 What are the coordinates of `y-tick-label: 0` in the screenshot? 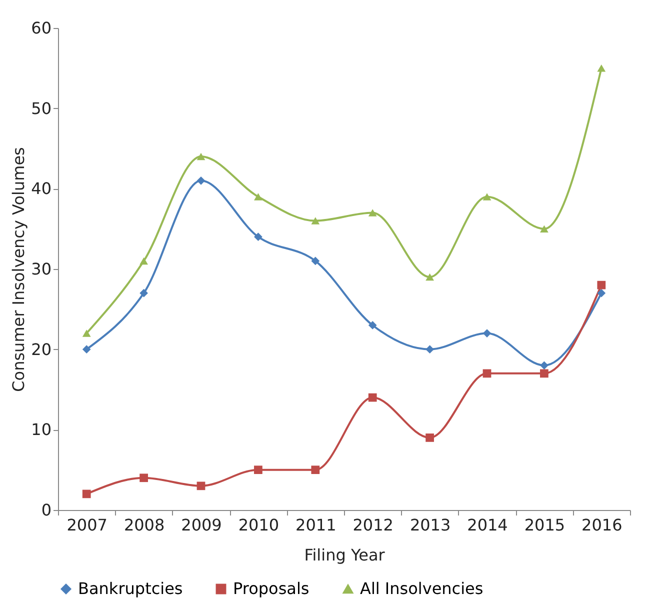 It's located at (46, 510).